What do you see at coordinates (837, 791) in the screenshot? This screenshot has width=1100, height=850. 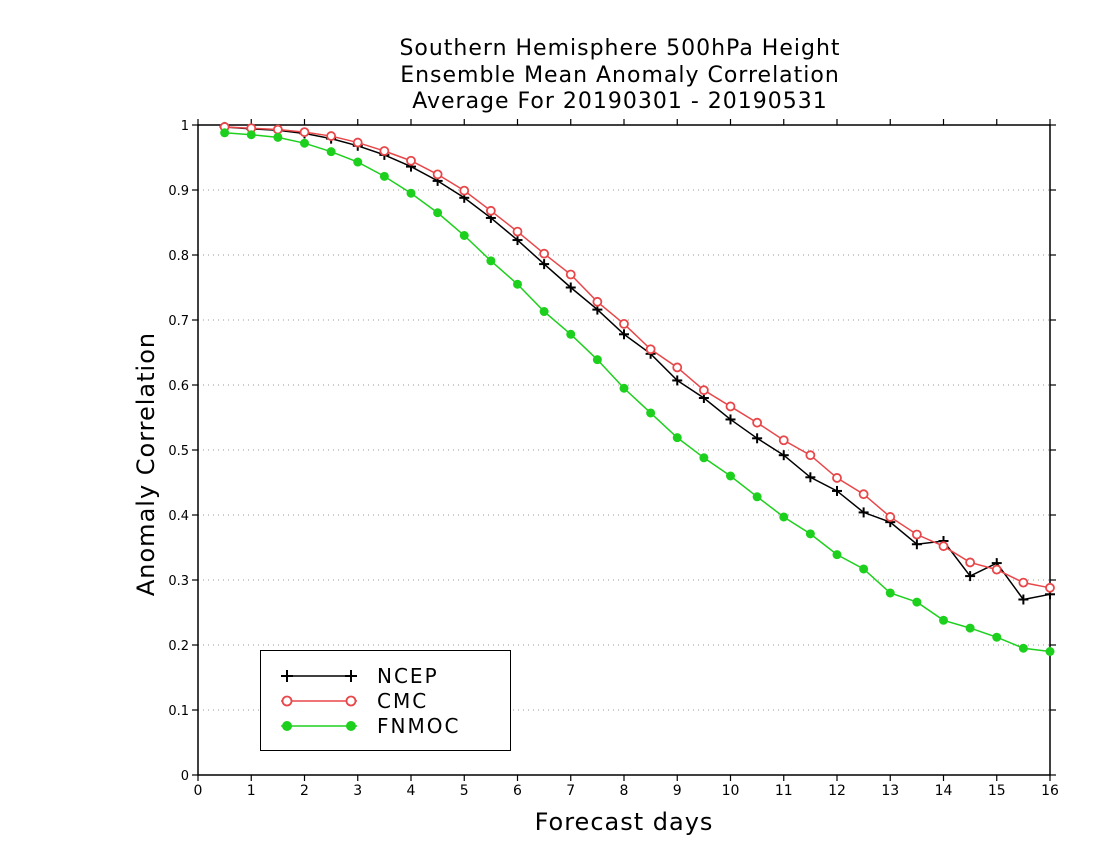 I see `x-tick-label: 12` at bounding box center [837, 791].